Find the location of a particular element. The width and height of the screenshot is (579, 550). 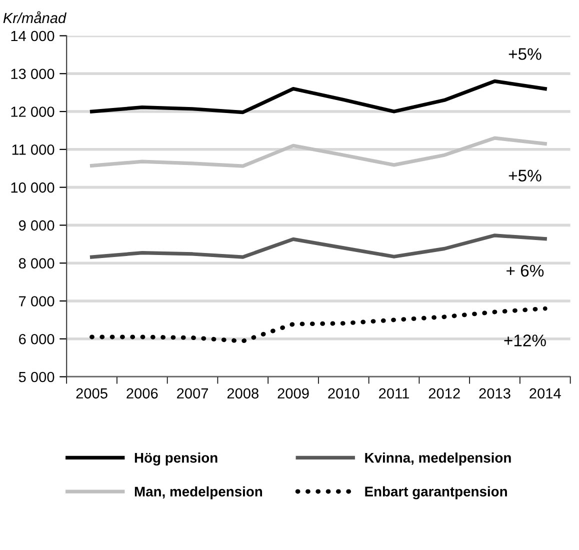

legend-label: Hög pension is located at coordinates (176, 459).